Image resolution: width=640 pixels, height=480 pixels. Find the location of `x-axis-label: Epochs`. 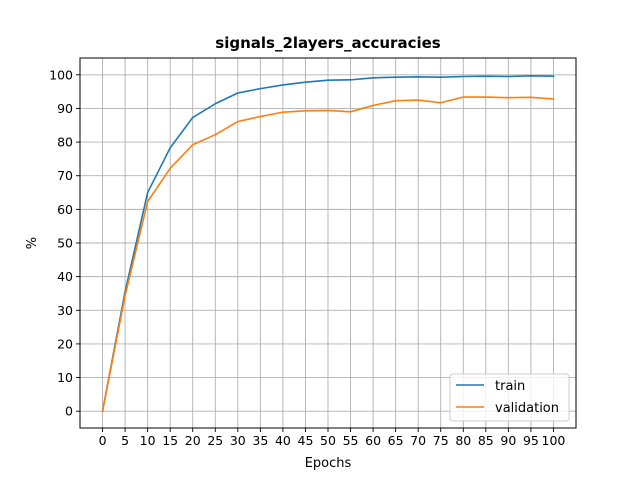

x-axis-label: Epochs is located at coordinates (328, 463).